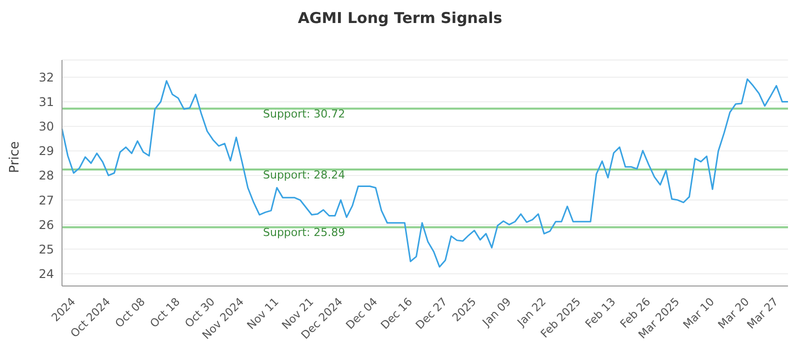  Describe the element at coordinates (431, 313) in the screenshot. I see `x-tick-label: Dec 27` at that location.